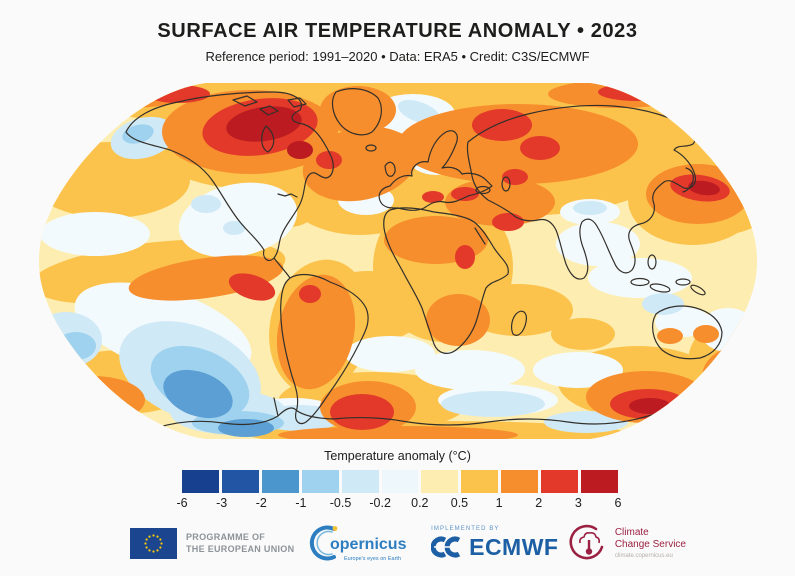  Describe the element at coordinates (372, 559) in the screenshot. I see `copernicus-tagline: Europe's eyes on Earth` at that location.